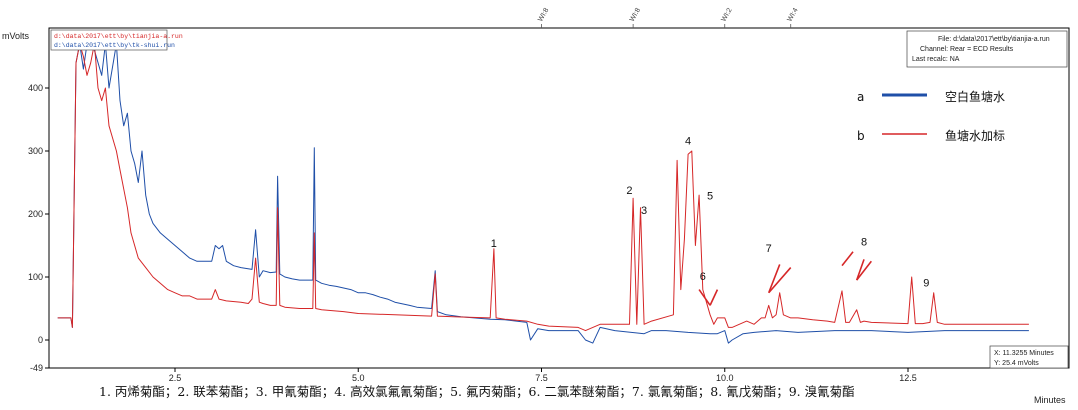 The image size is (1078, 410). I want to click on cursor-y: Y: 25.4 mVolts, so click(1016, 363).